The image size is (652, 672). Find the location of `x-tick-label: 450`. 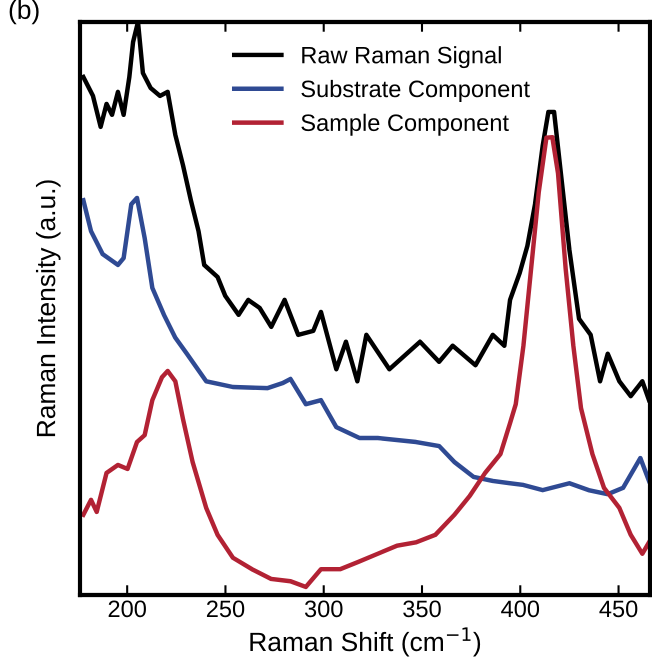

x-tick-label: 450 is located at coordinates (618, 609).